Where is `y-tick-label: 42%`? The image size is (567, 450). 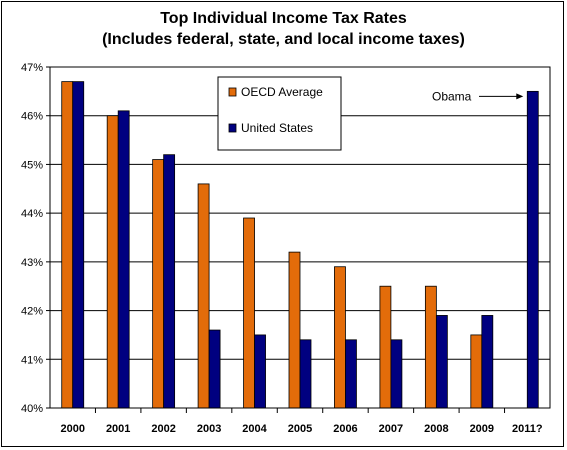 y-tick-label: 42% is located at coordinates (32, 312).